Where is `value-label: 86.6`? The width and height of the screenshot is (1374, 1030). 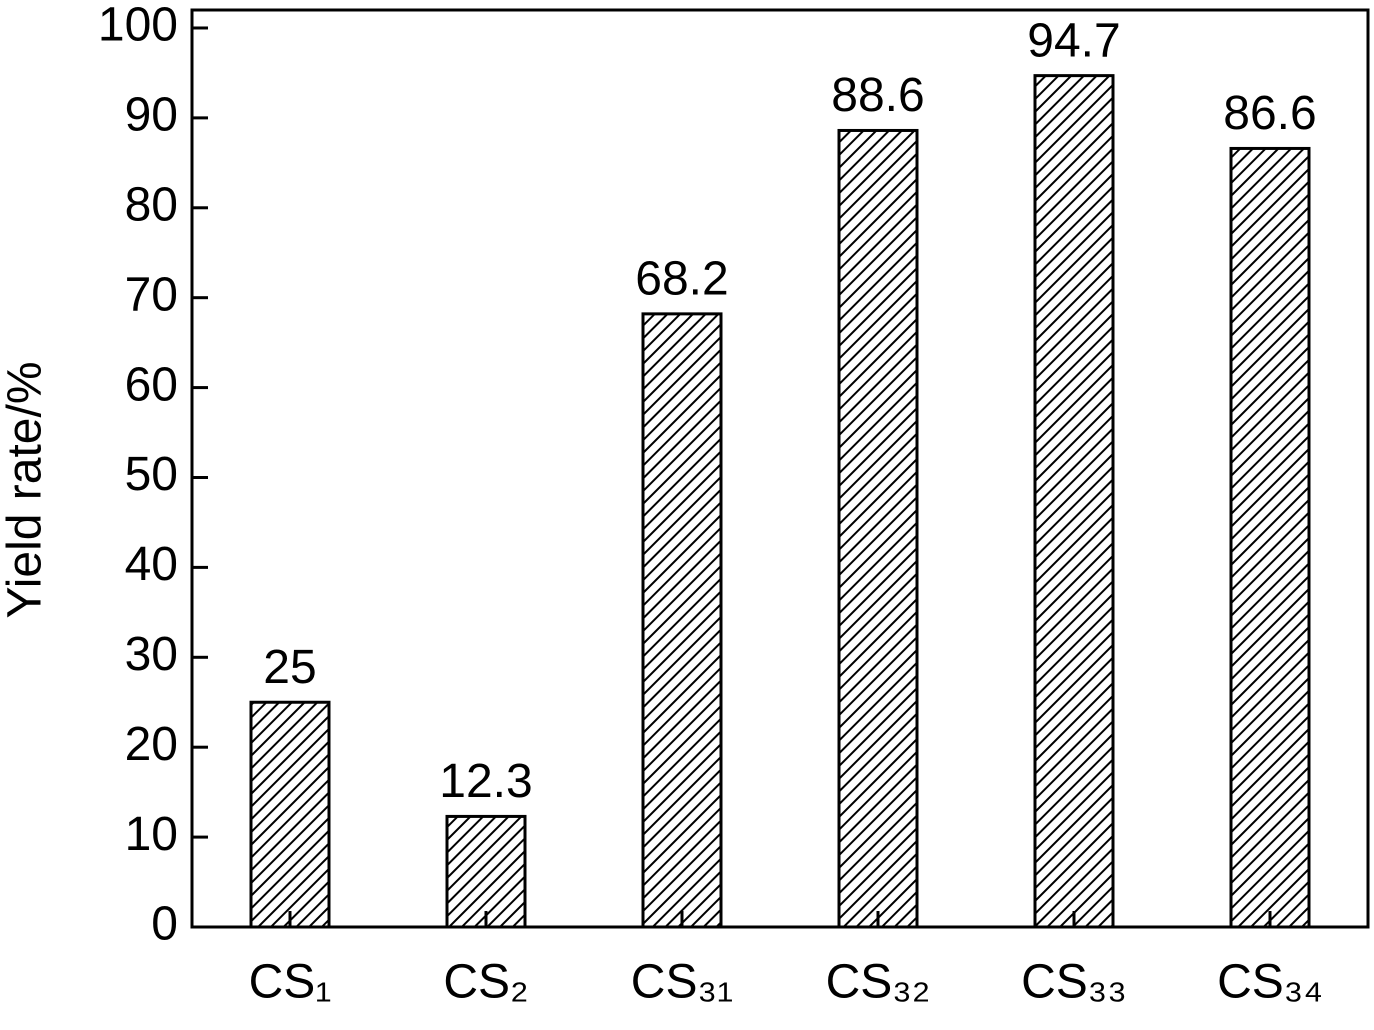
value-label: 86.6 is located at coordinates (1269, 113).